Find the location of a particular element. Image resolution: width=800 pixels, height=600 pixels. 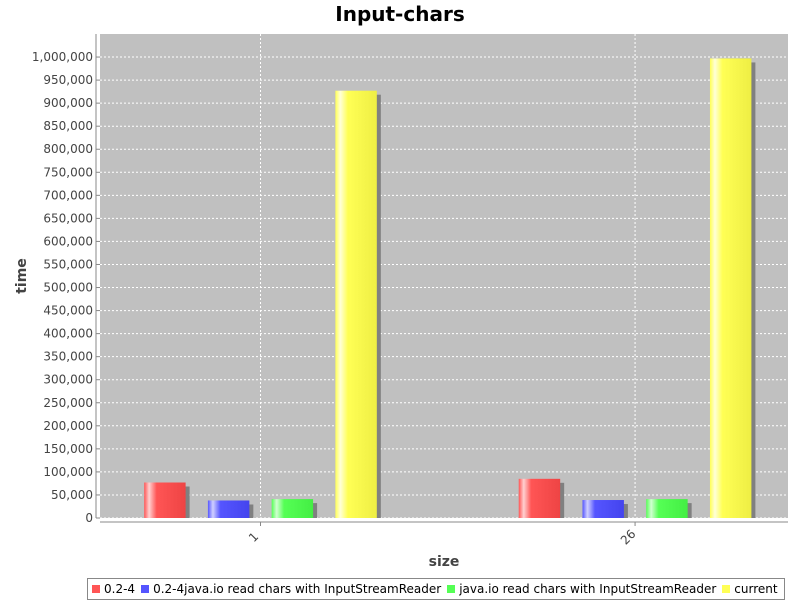

y-tick-label: 850,000 is located at coordinates (68, 126).